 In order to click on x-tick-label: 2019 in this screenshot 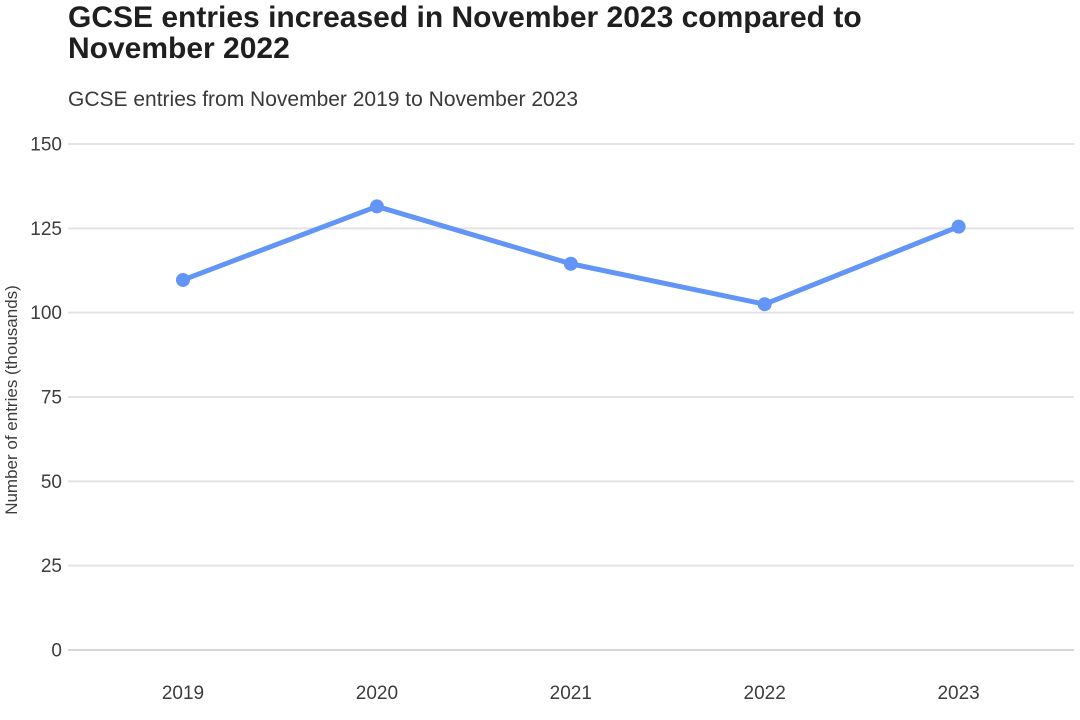, I will do `click(183, 693)`.